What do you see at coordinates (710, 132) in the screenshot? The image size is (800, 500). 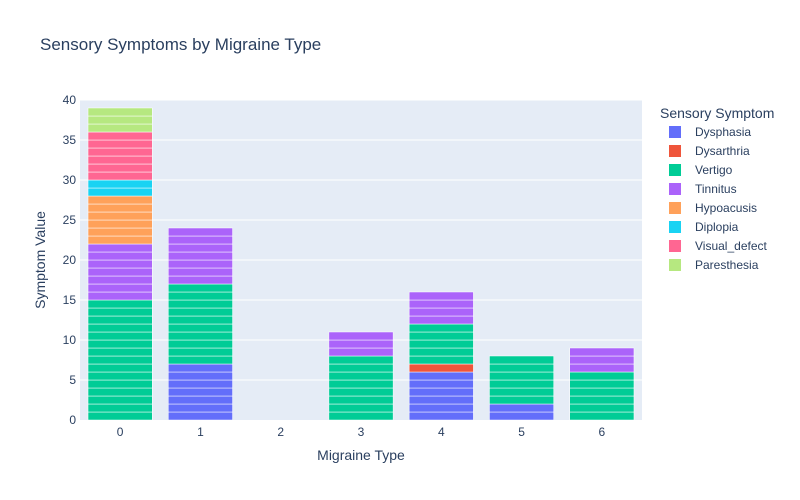 I see `legend-item: Dysphasia` at bounding box center [710, 132].